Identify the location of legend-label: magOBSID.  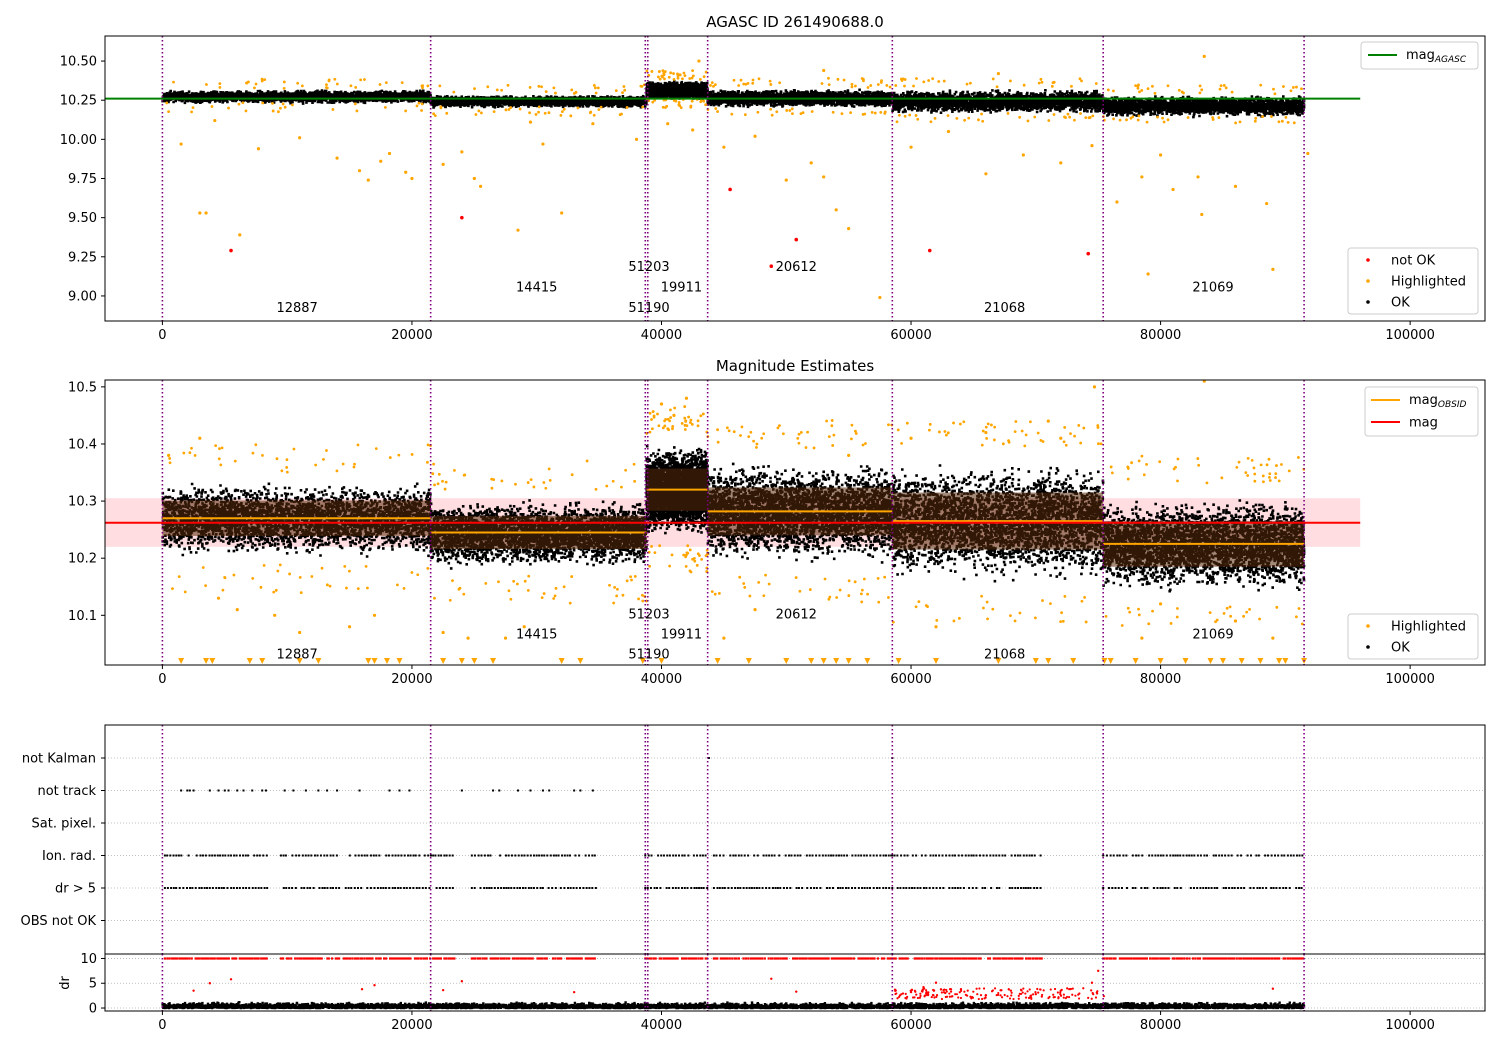
(1438, 401).